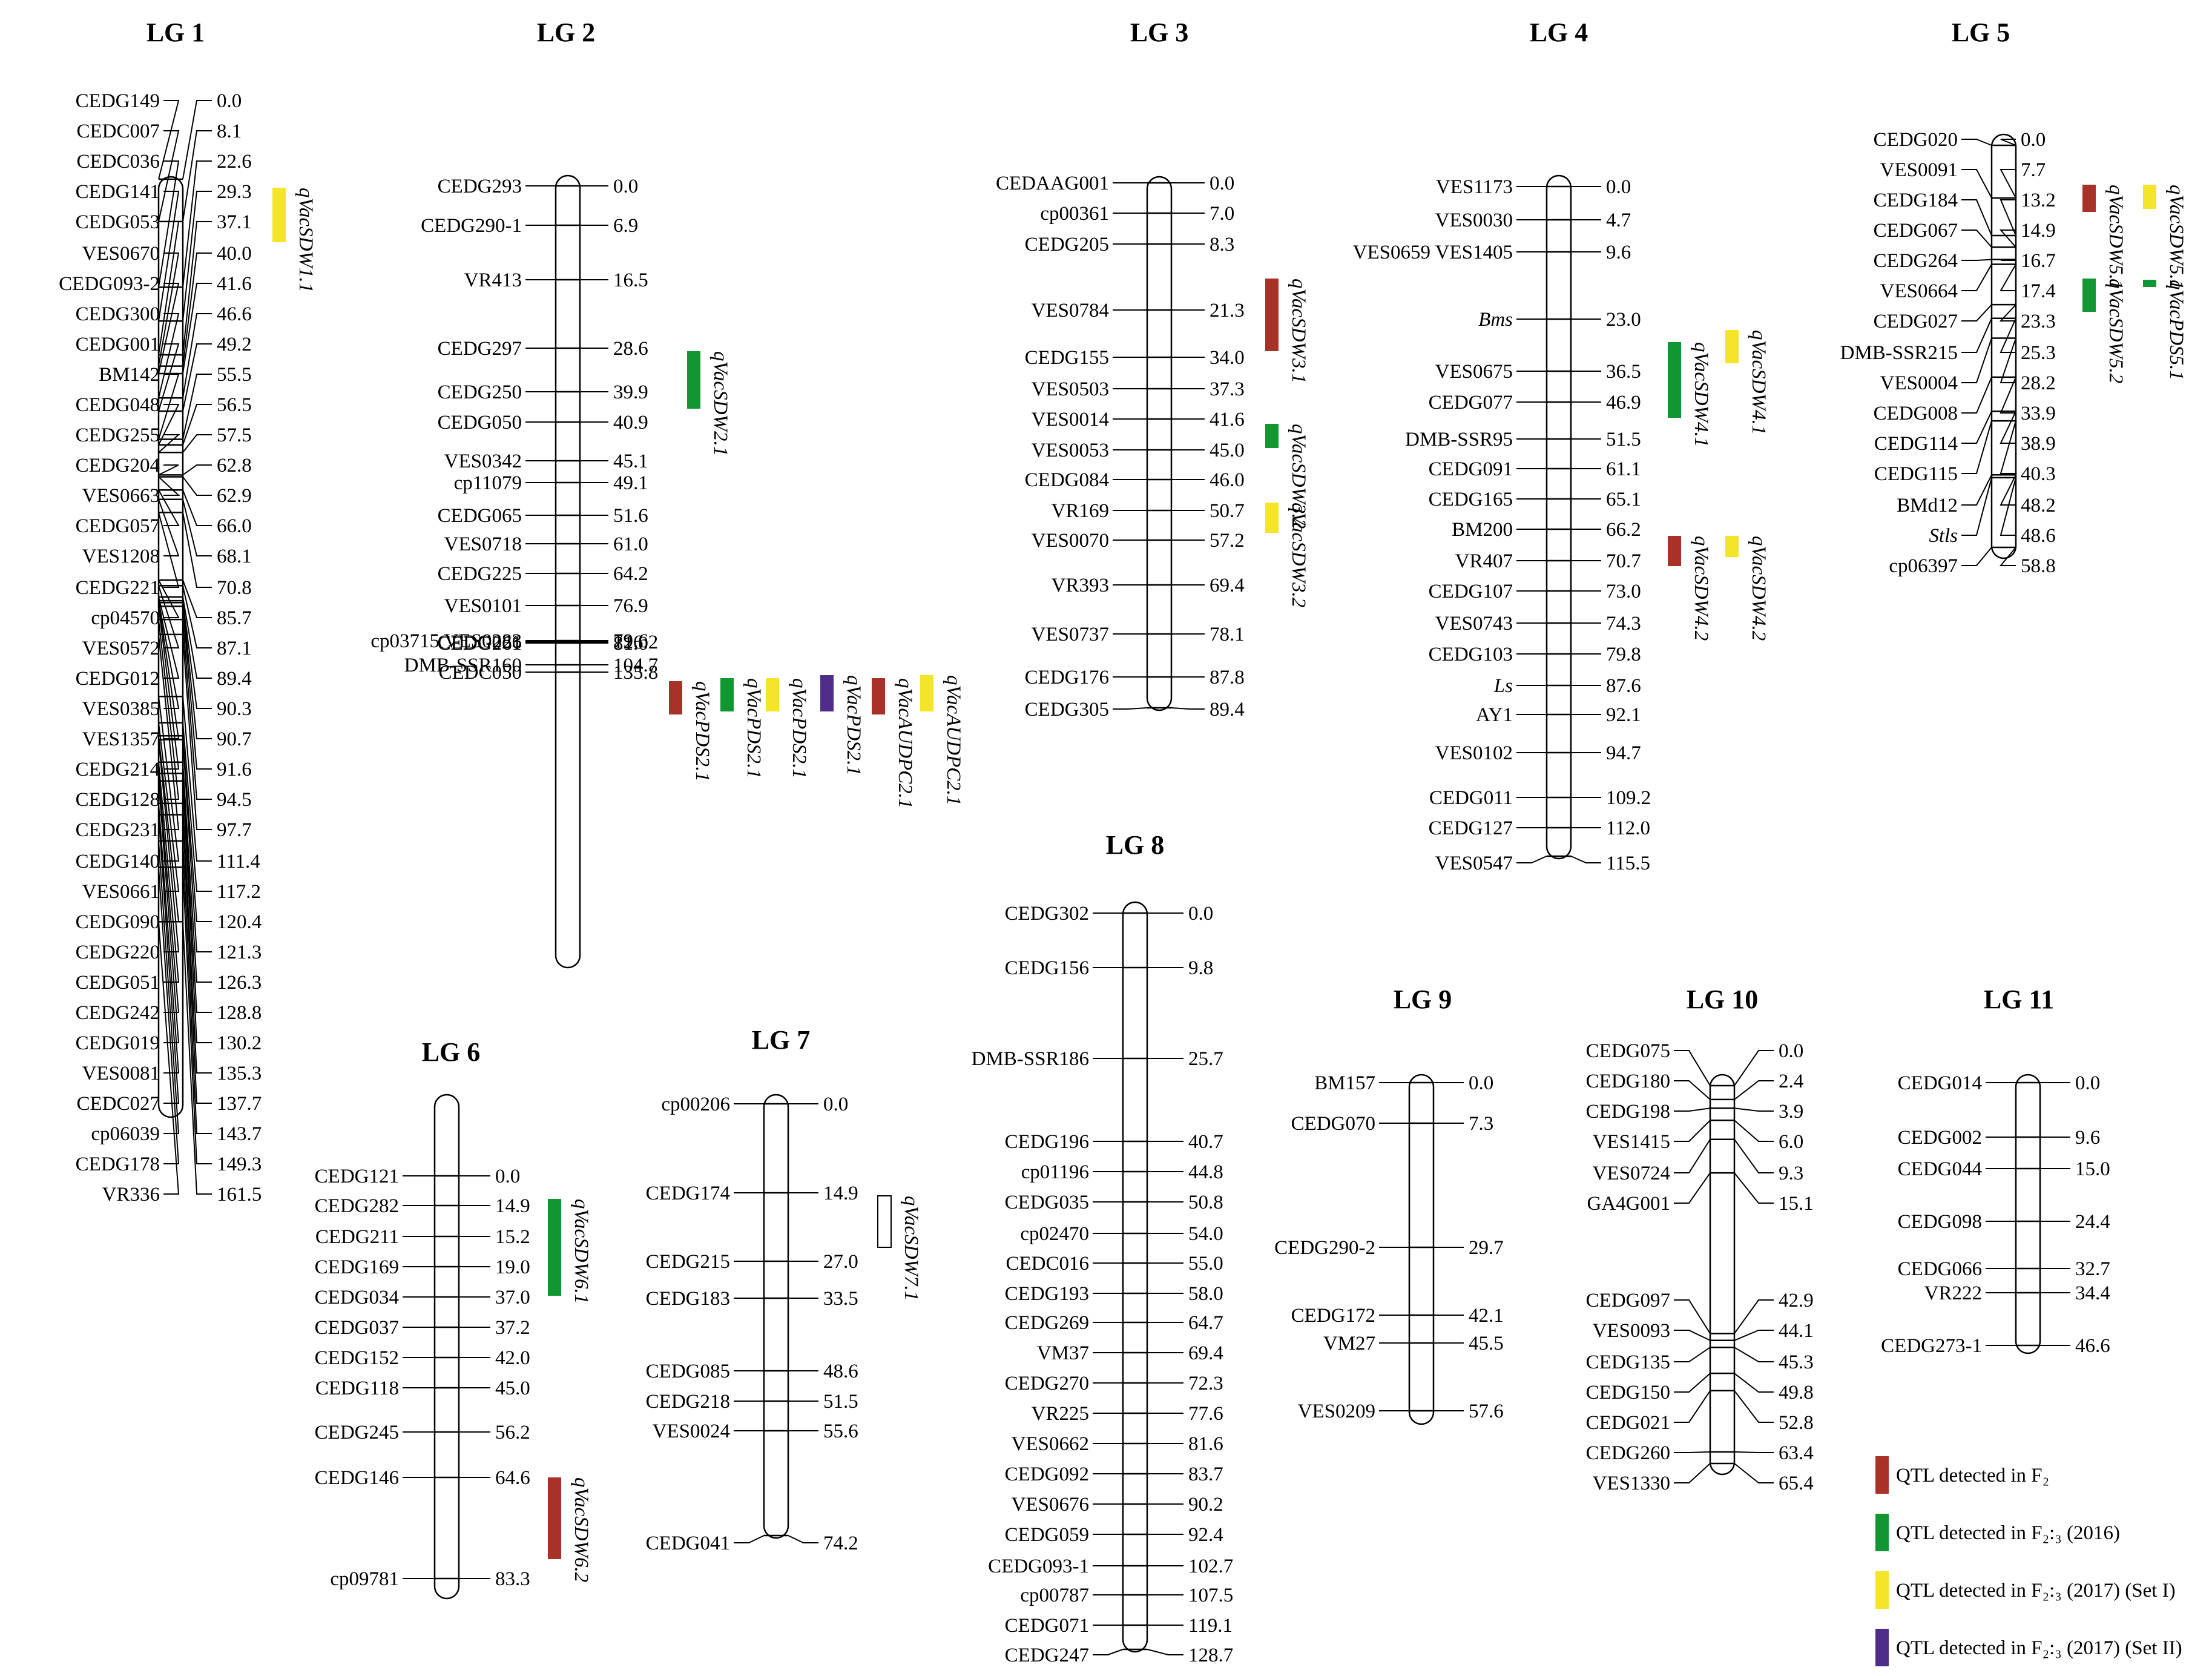 Image resolution: width=2212 pixels, height=1676 pixels. Describe the element at coordinates (2092, 1269) in the screenshot. I see `marker-position: 32.7` at that location.